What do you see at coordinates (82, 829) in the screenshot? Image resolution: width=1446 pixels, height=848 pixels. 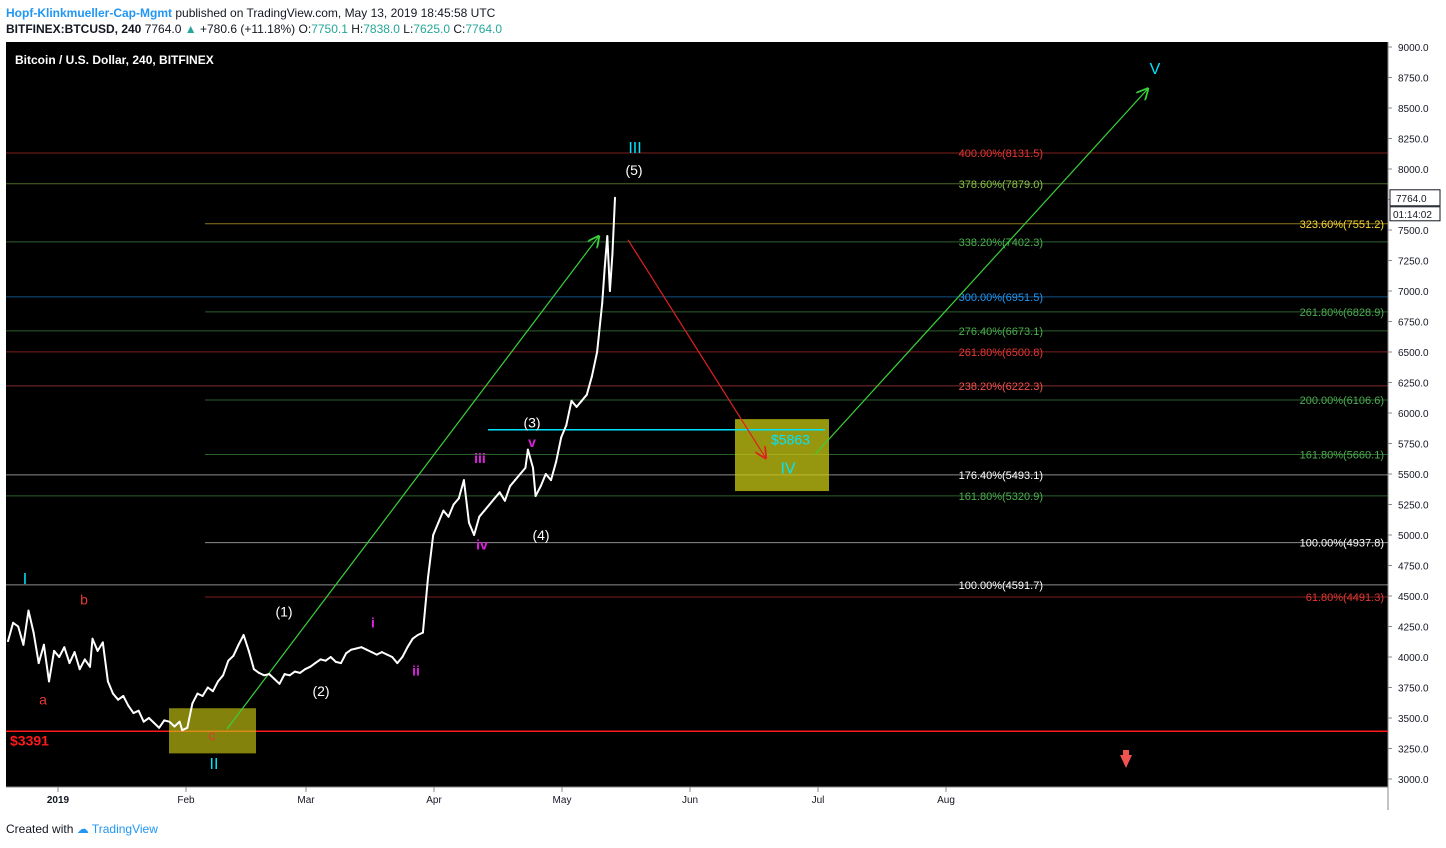 I see `footer: Created with ☁ TradingView` at bounding box center [82, 829].